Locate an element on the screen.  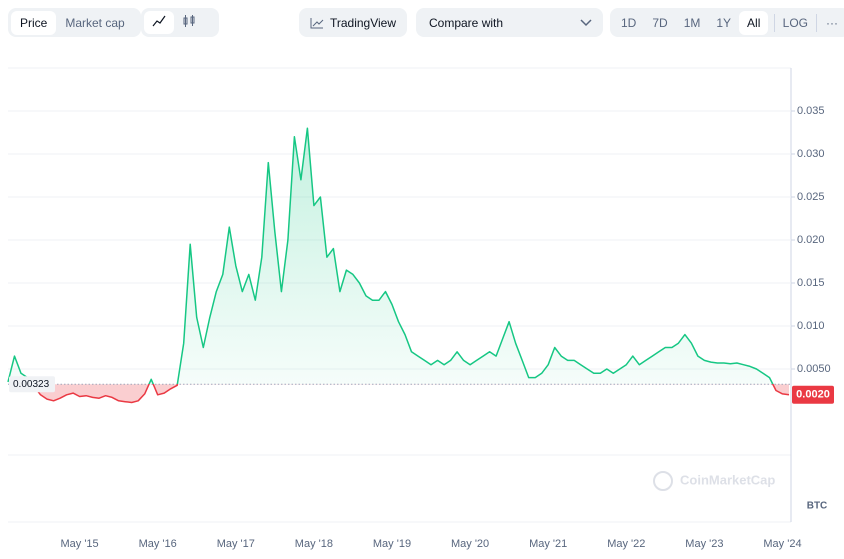
range-button: All is located at coordinates (754, 22).